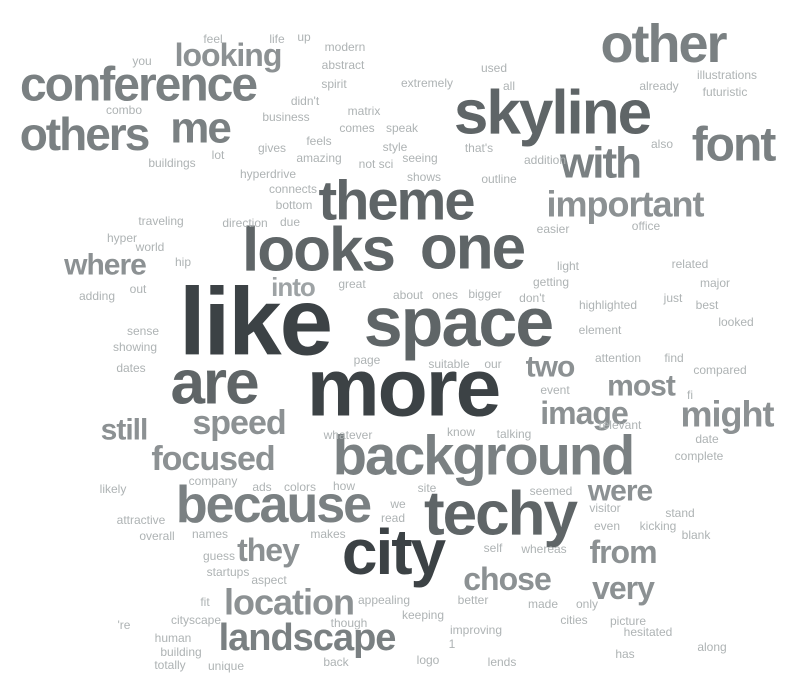 The height and width of the screenshot is (685, 787). What do you see at coordinates (587, 604) in the screenshot?
I see `word-only: only` at bounding box center [587, 604].